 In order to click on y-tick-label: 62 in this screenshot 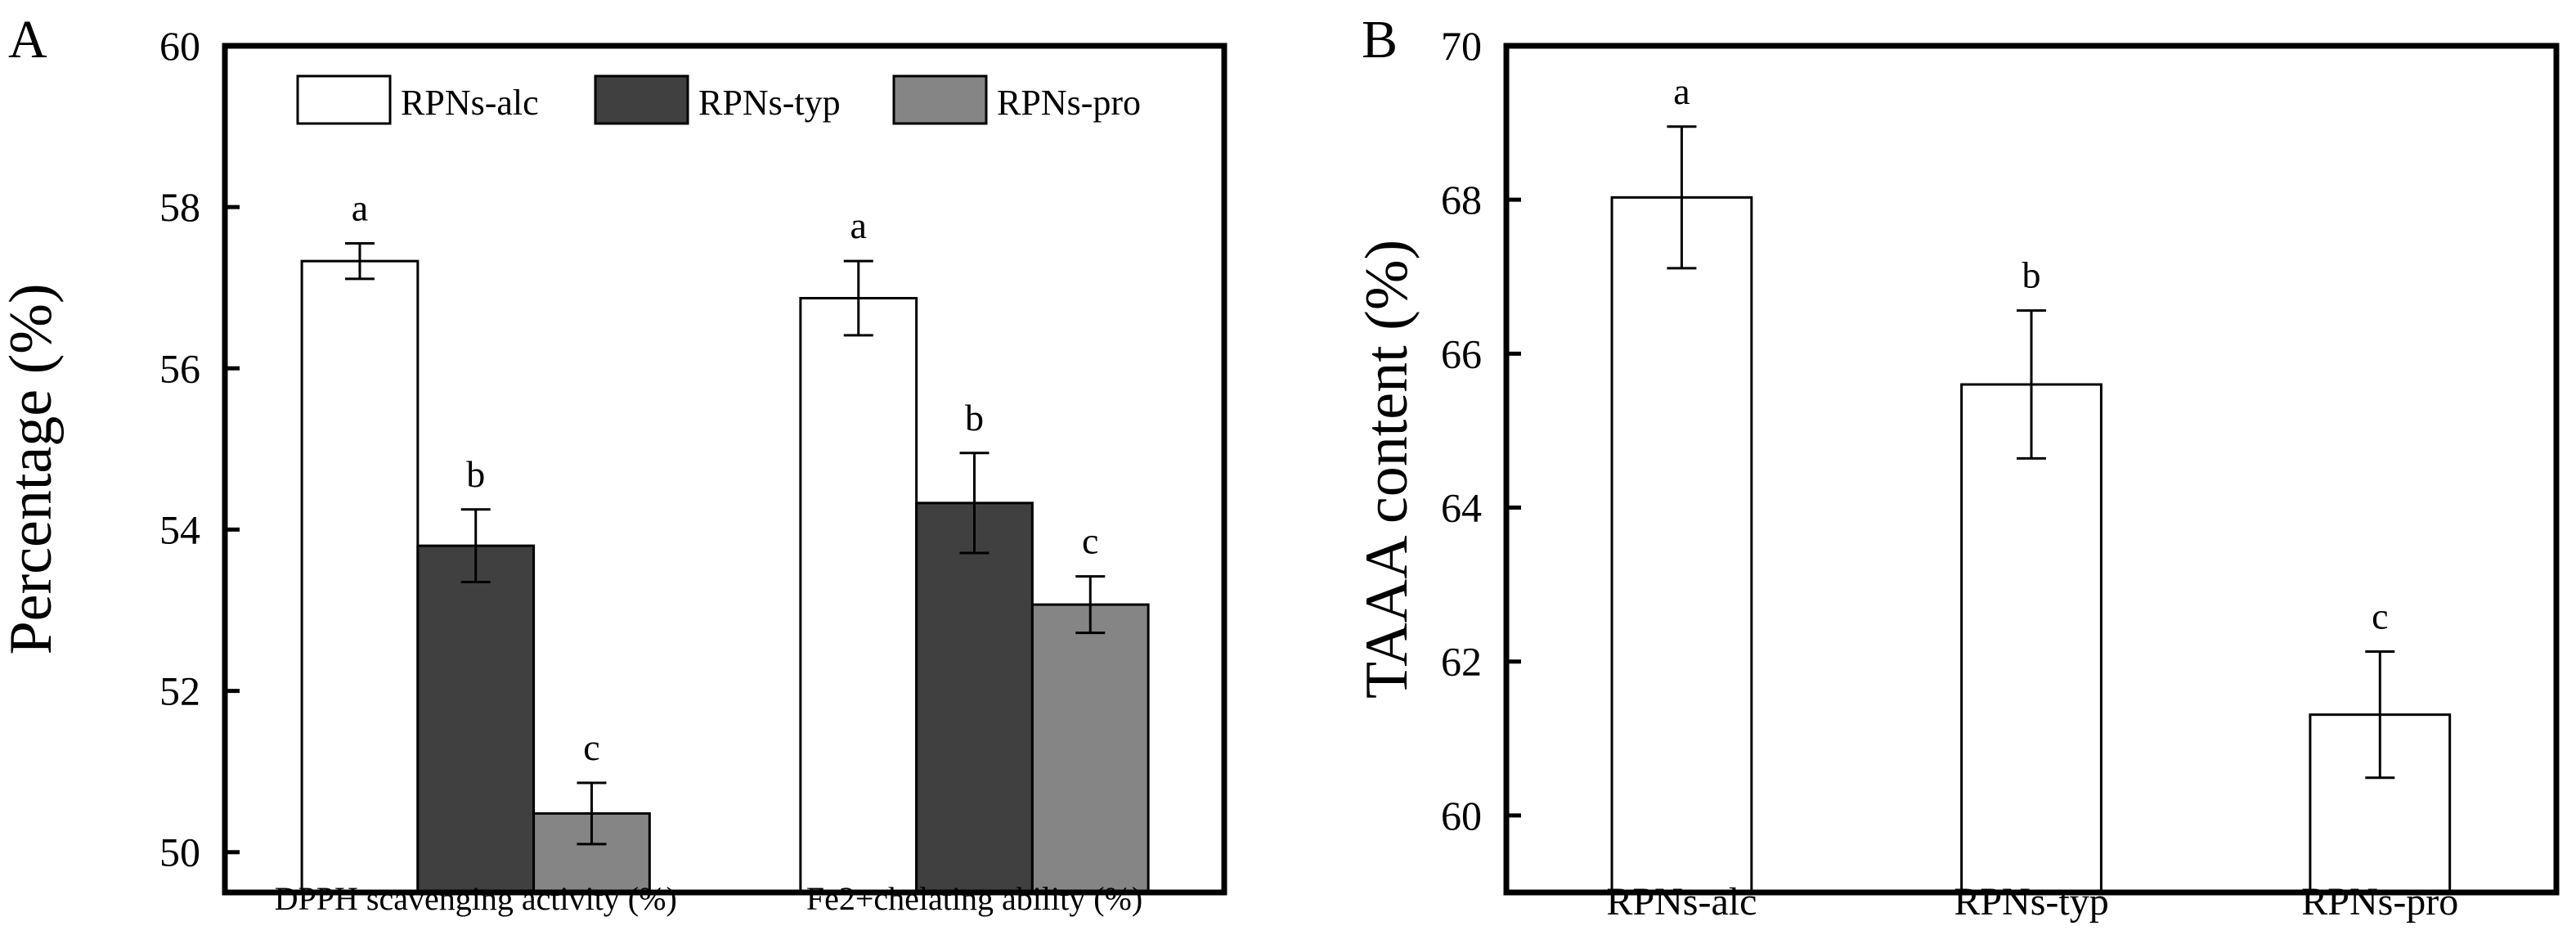, I will do `click(1461, 662)`.